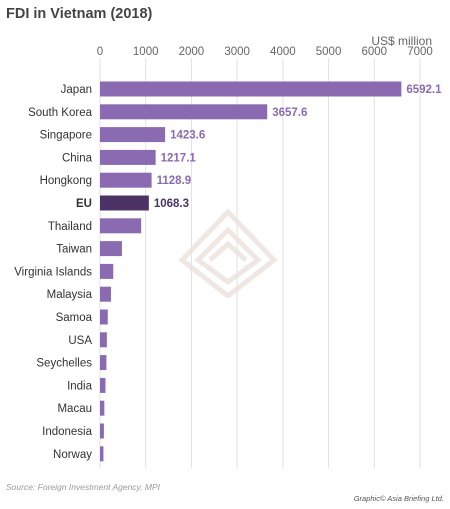 The width and height of the screenshot is (450, 509). I want to click on data-label: 1068.3, so click(171, 204).